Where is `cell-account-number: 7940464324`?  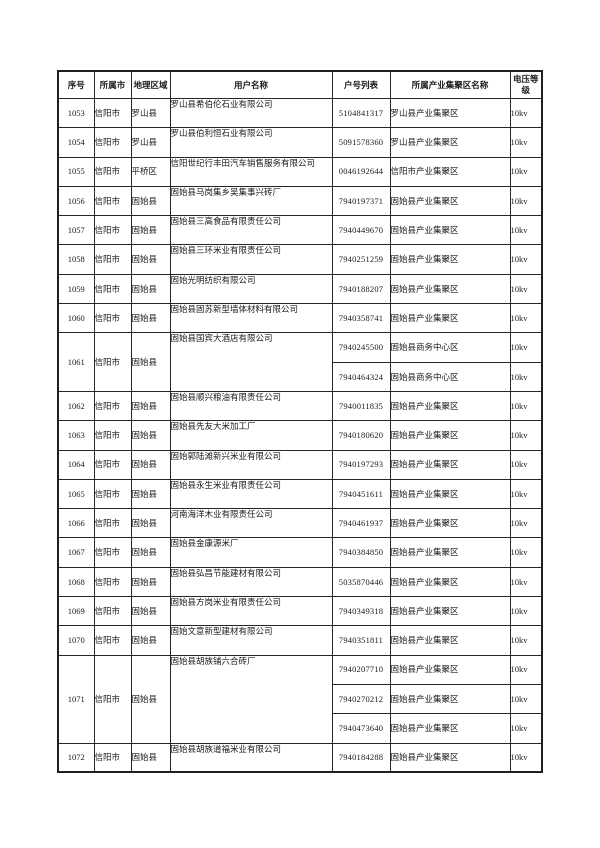 cell-account-number: 7940464324 is located at coordinates (361, 376).